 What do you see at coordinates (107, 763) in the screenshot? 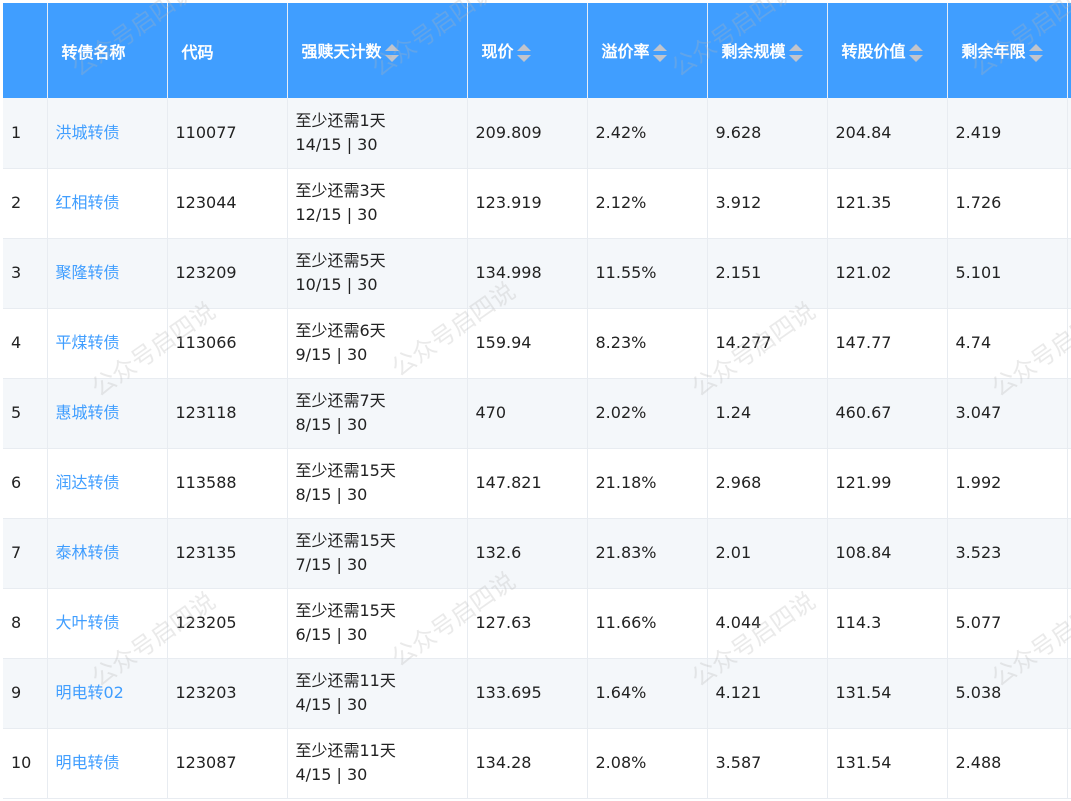
I see `bond-name-link: 明电转债` at bounding box center [107, 763].